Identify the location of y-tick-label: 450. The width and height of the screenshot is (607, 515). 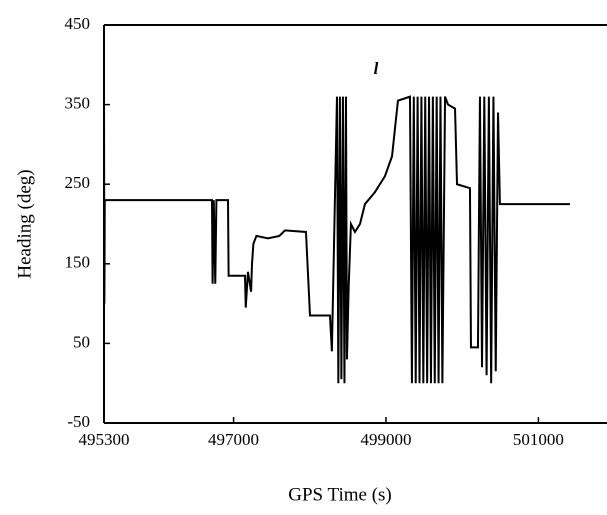
(78, 23).